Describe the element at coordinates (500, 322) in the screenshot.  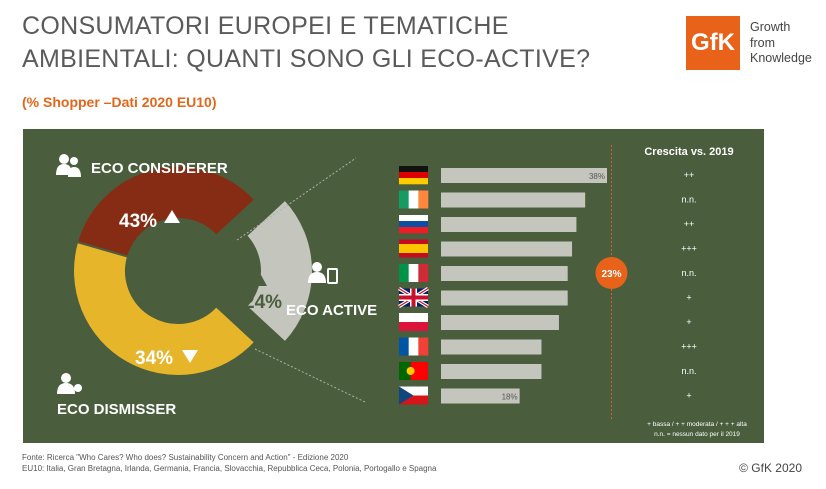
I see `bar-poland` at that location.